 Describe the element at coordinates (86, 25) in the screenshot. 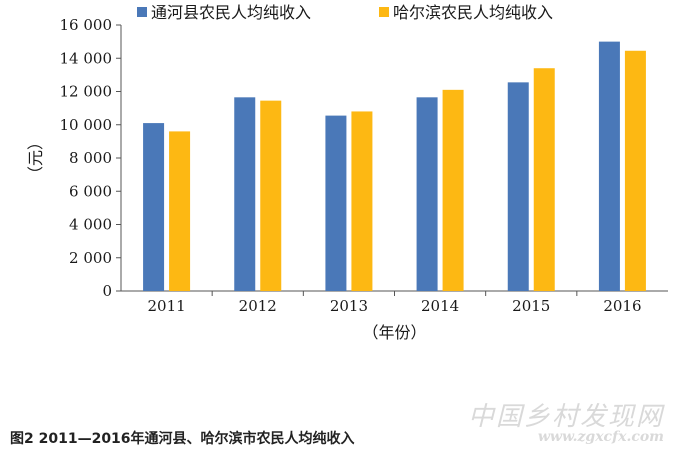

I see `y-tick-label: 16 000` at that location.